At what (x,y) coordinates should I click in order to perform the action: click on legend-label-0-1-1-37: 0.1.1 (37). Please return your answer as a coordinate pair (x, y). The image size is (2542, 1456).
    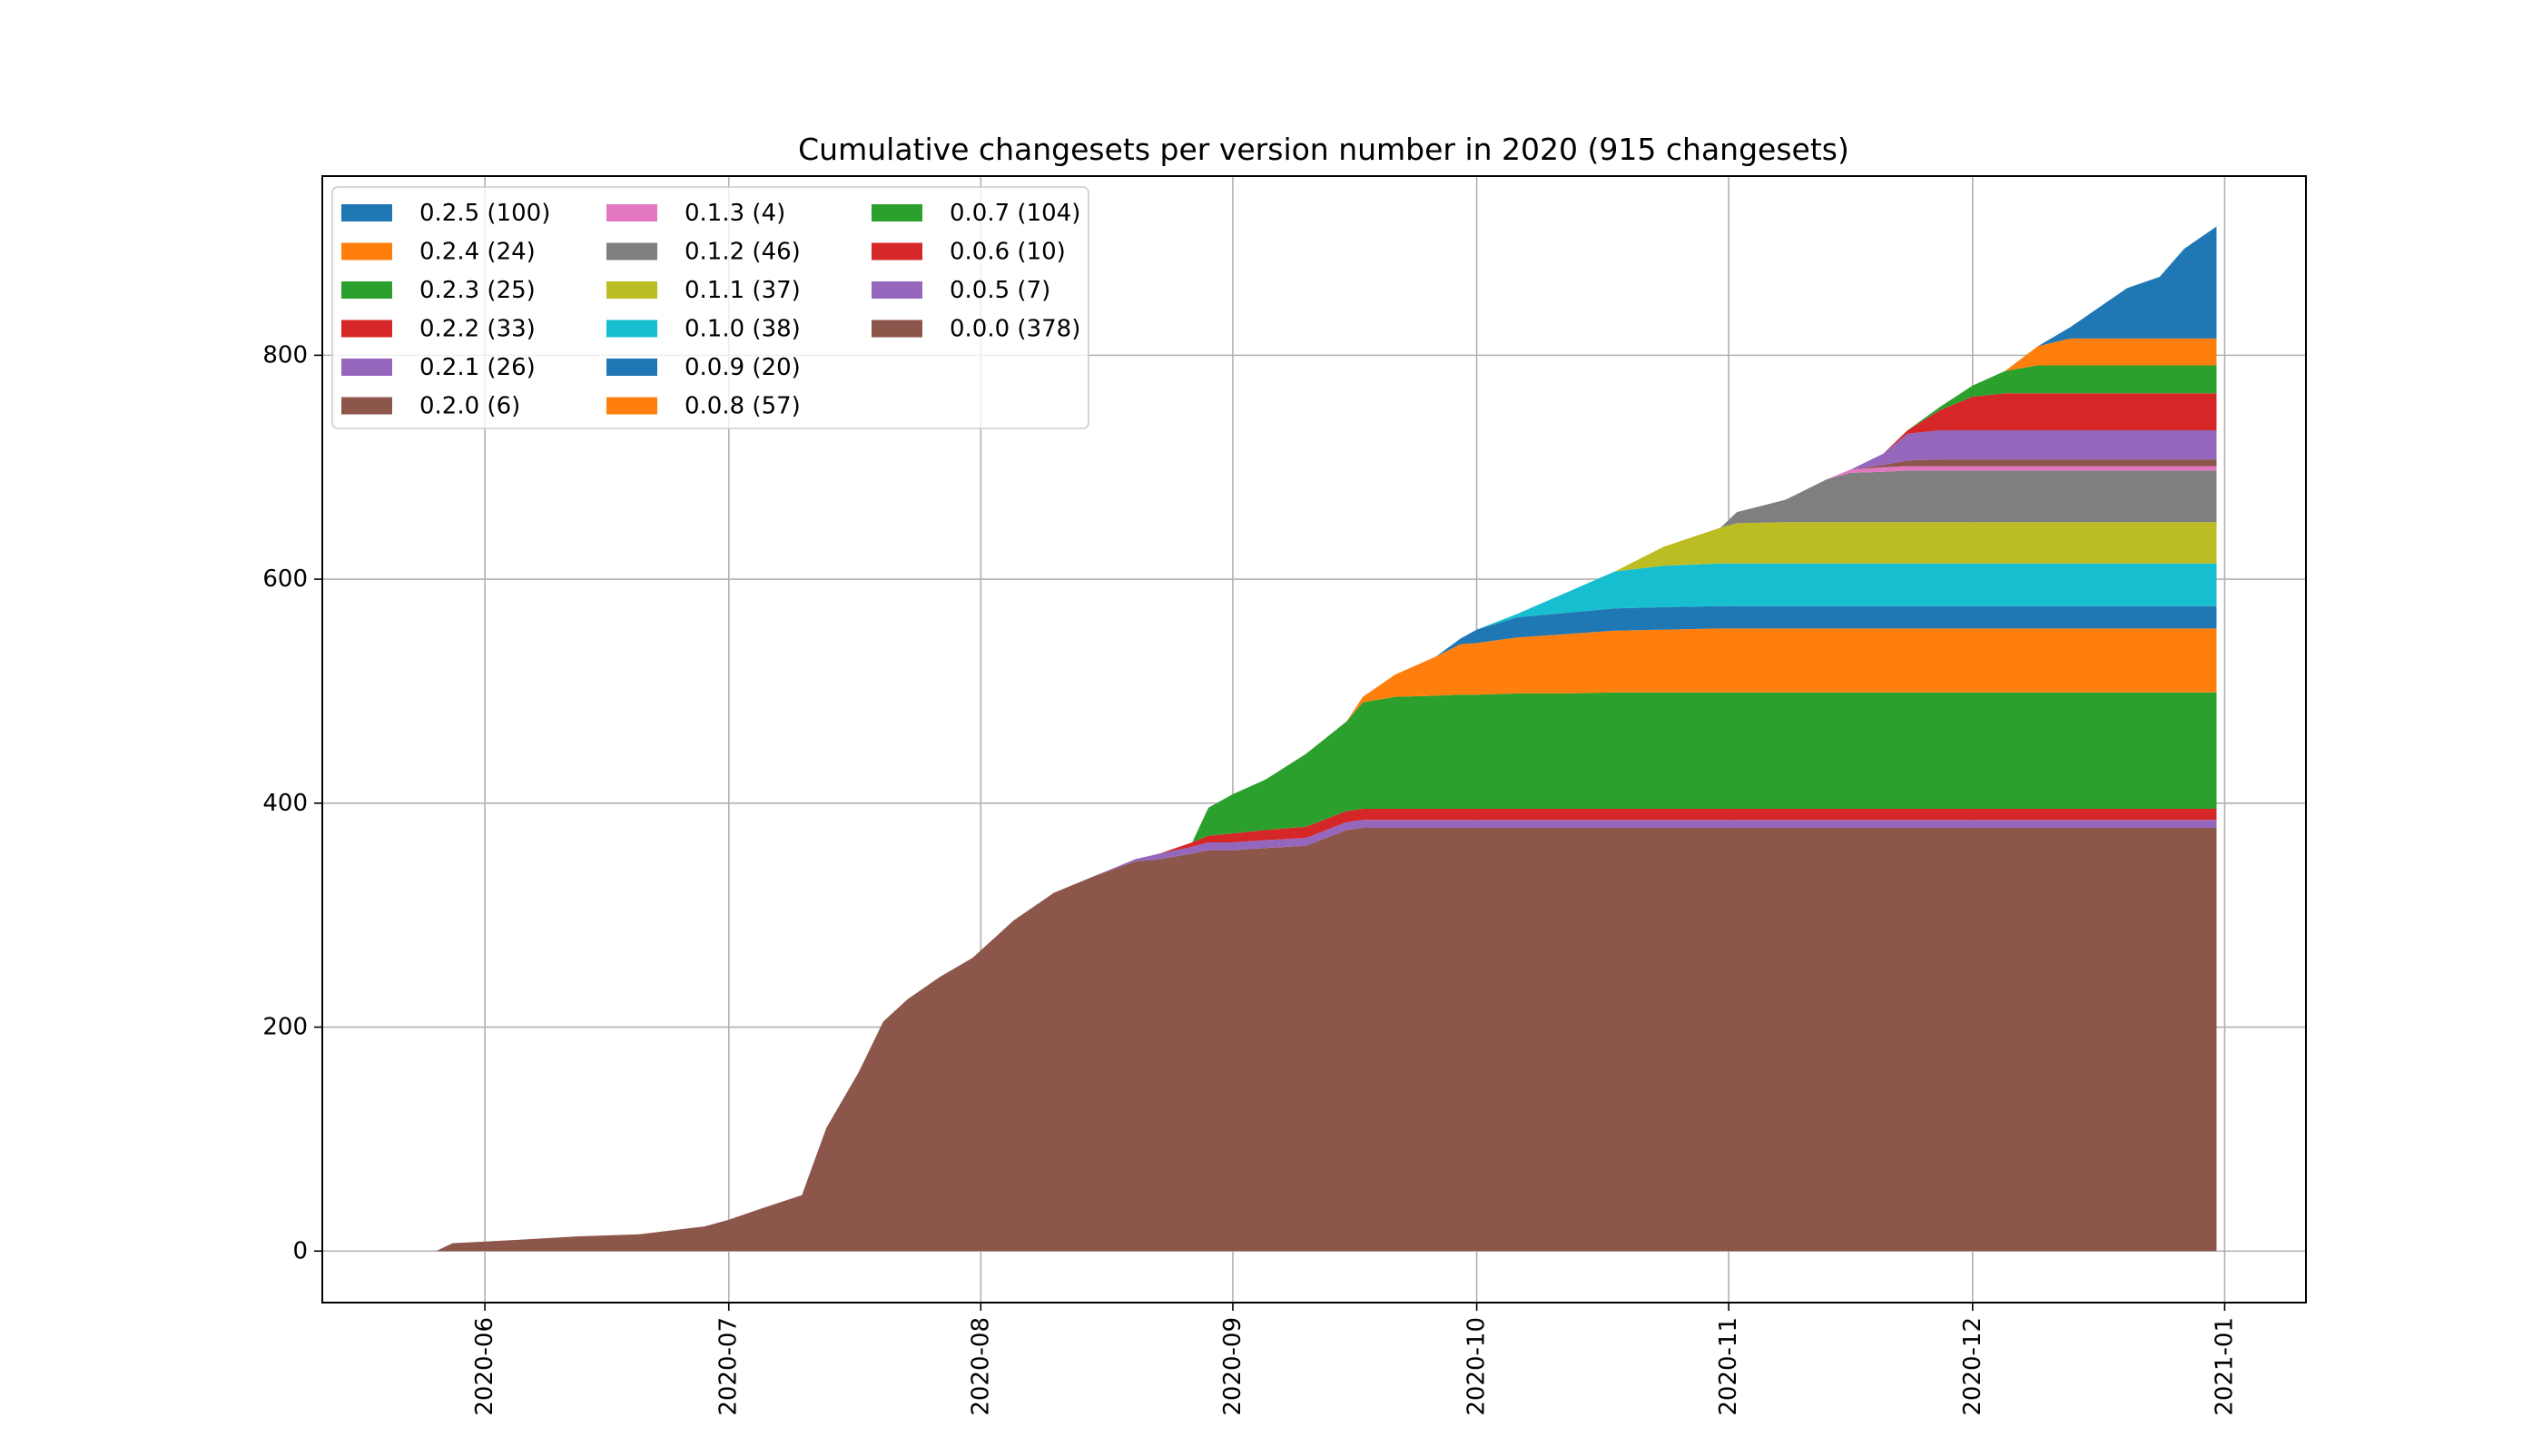
    Looking at the image, I should click on (743, 290).